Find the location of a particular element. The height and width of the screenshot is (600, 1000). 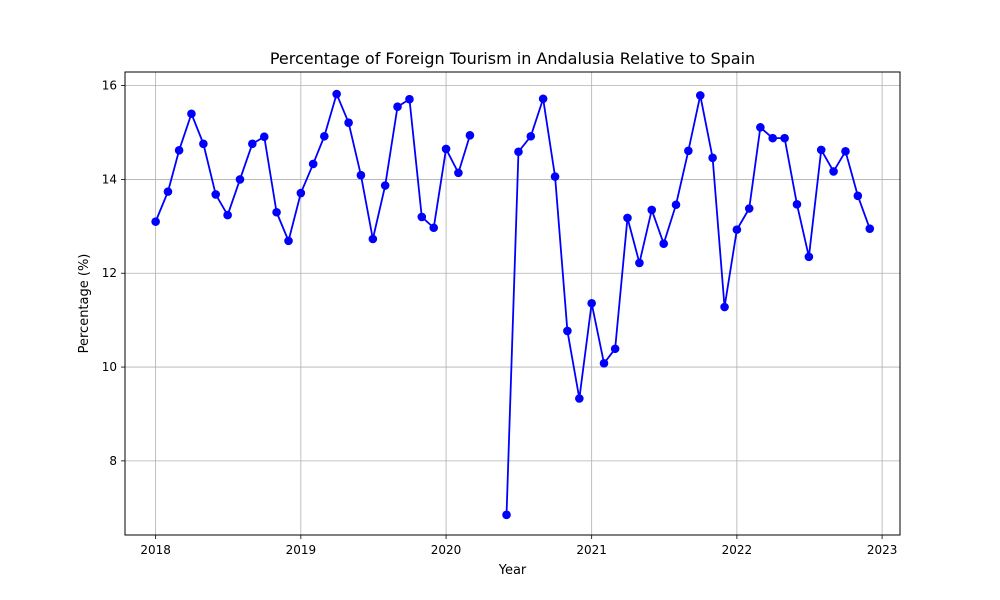

y-tick-label: 16 is located at coordinates (109, 86).